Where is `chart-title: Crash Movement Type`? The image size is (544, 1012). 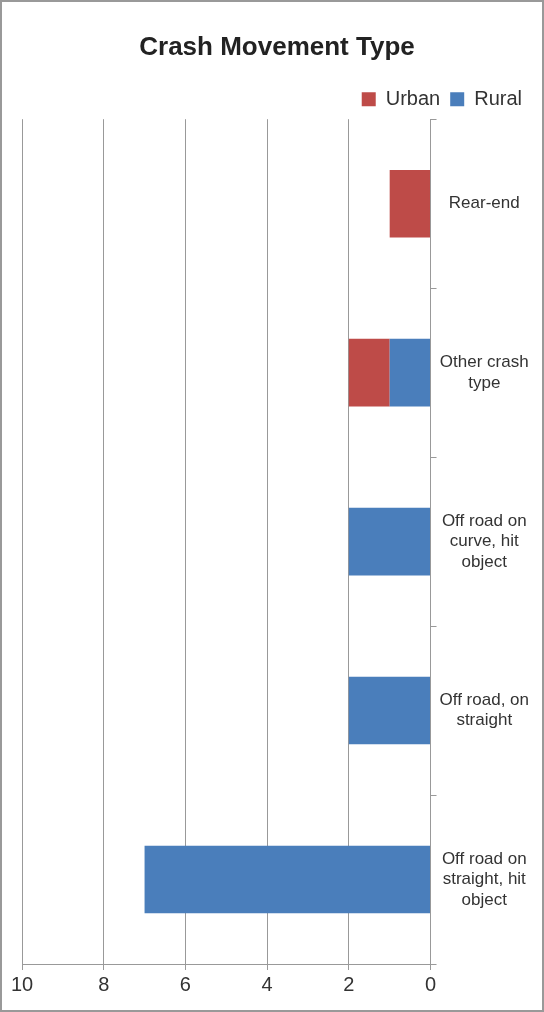 chart-title: Crash Movement Type is located at coordinates (277, 45).